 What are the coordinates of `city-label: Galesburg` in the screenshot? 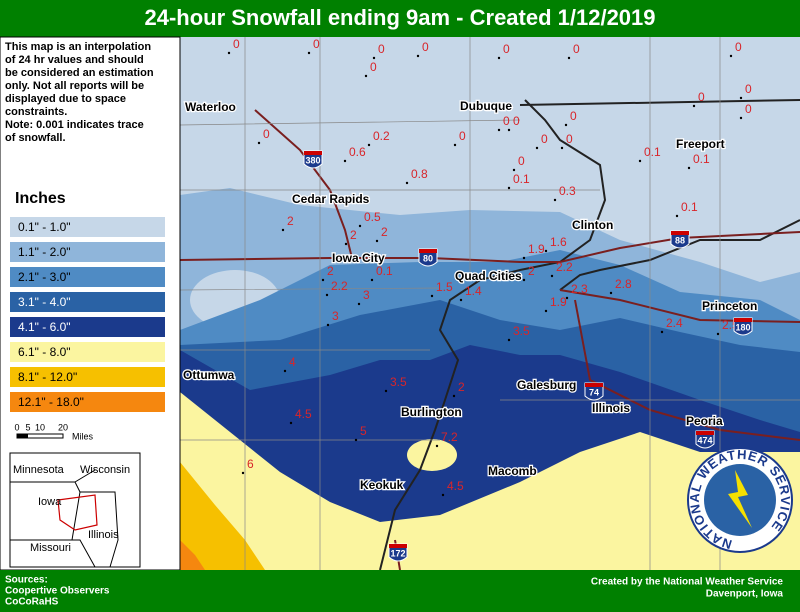 It's located at (546, 385).